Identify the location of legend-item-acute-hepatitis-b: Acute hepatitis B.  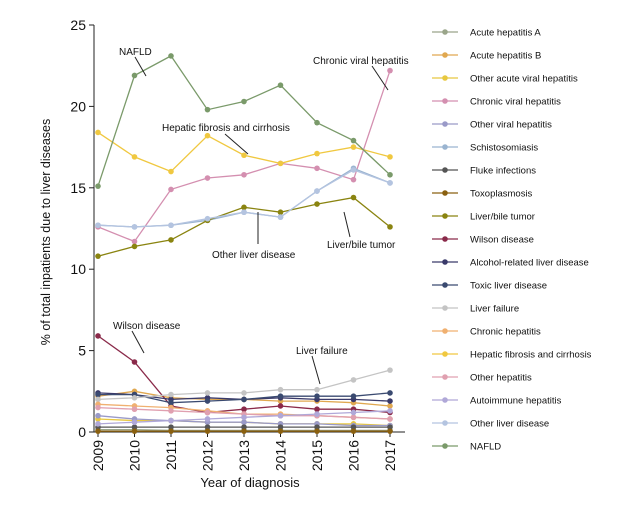
(486, 56).